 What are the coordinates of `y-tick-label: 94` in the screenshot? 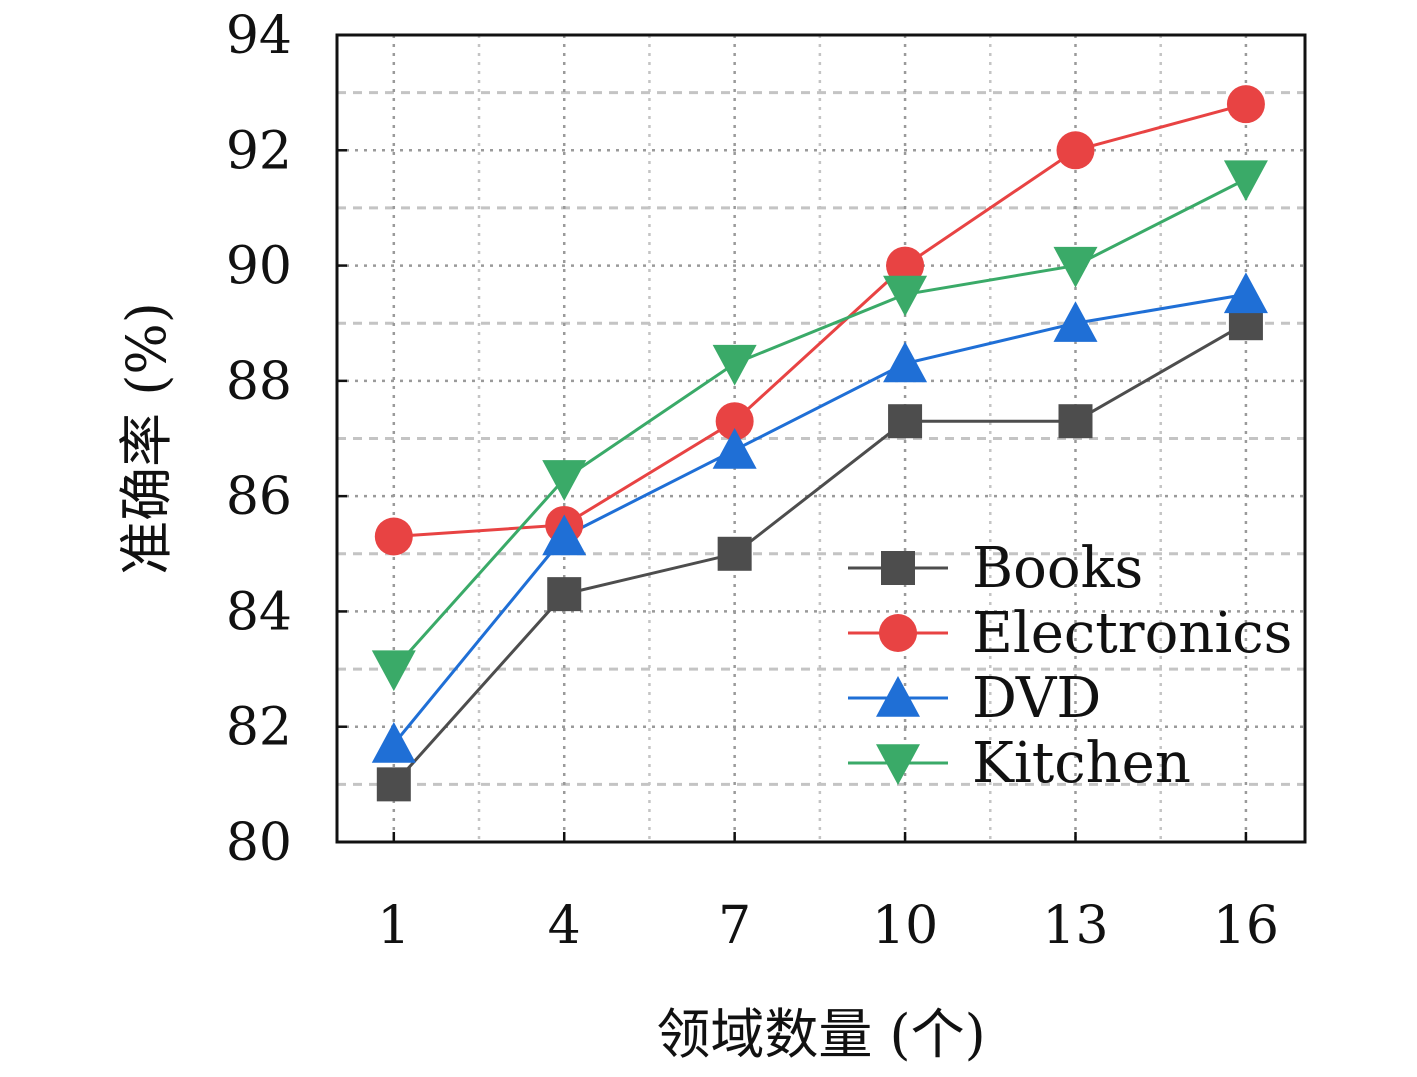 It's located at (259, 36).